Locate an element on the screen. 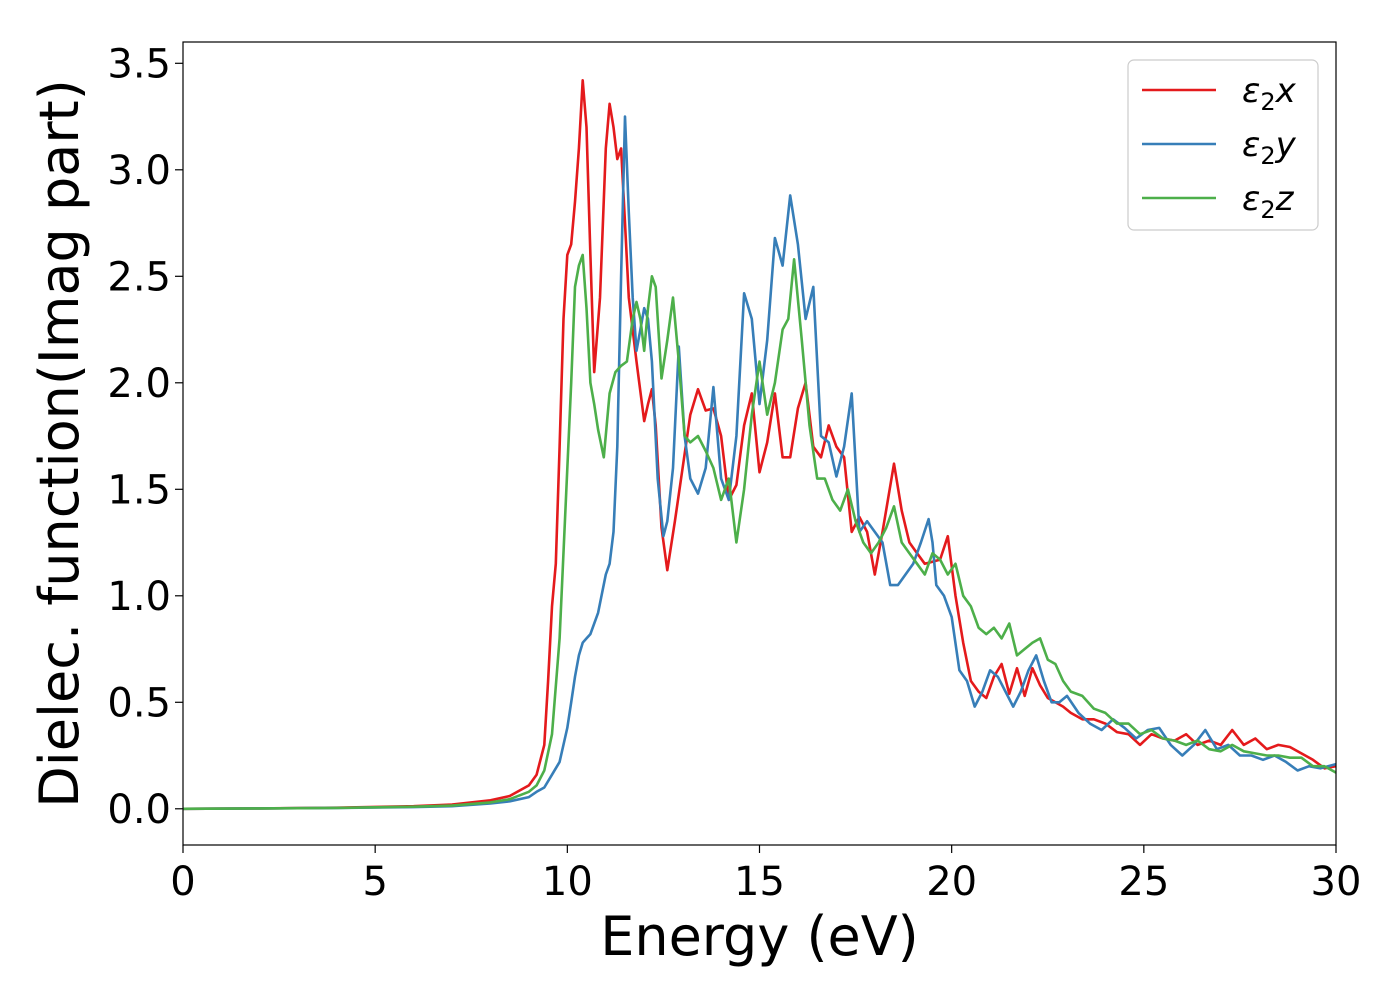 Image resolution: width=1400 pixels, height=1000 pixels. legend-entry-y: ε2y is located at coordinates (1269, 147).